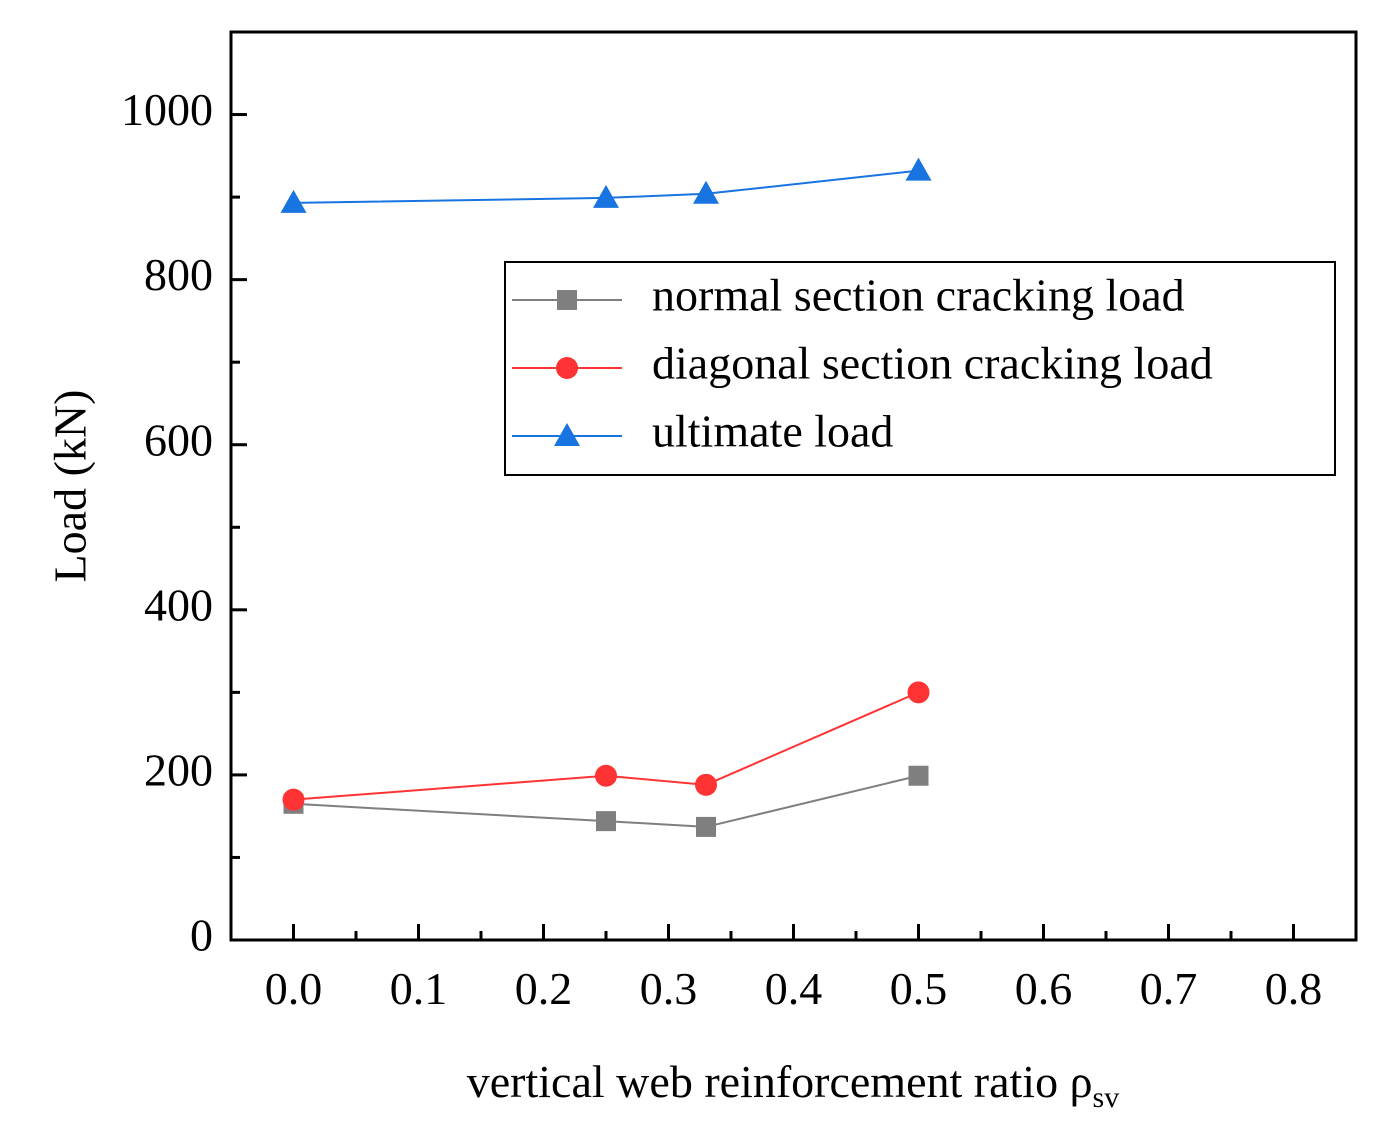  What do you see at coordinates (1044, 988) in the screenshot?
I see `x-tick-label: 0.6` at bounding box center [1044, 988].